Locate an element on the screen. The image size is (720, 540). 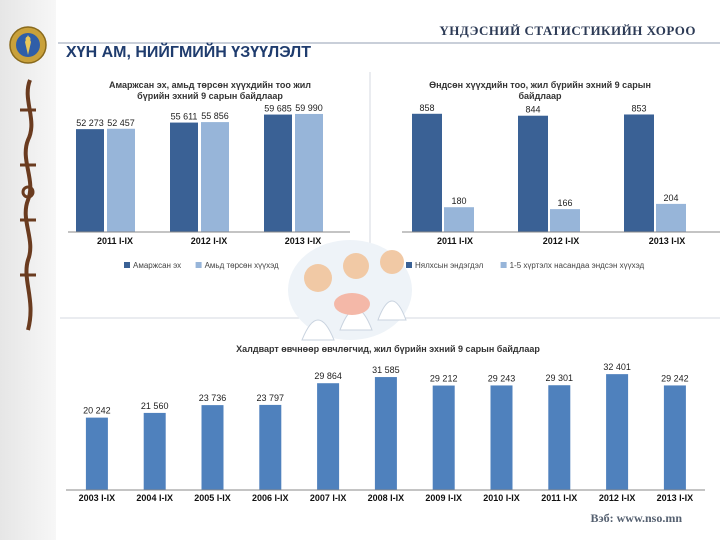
infectious-chart-value-label: 29 301 is located at coordinates (560, 378).